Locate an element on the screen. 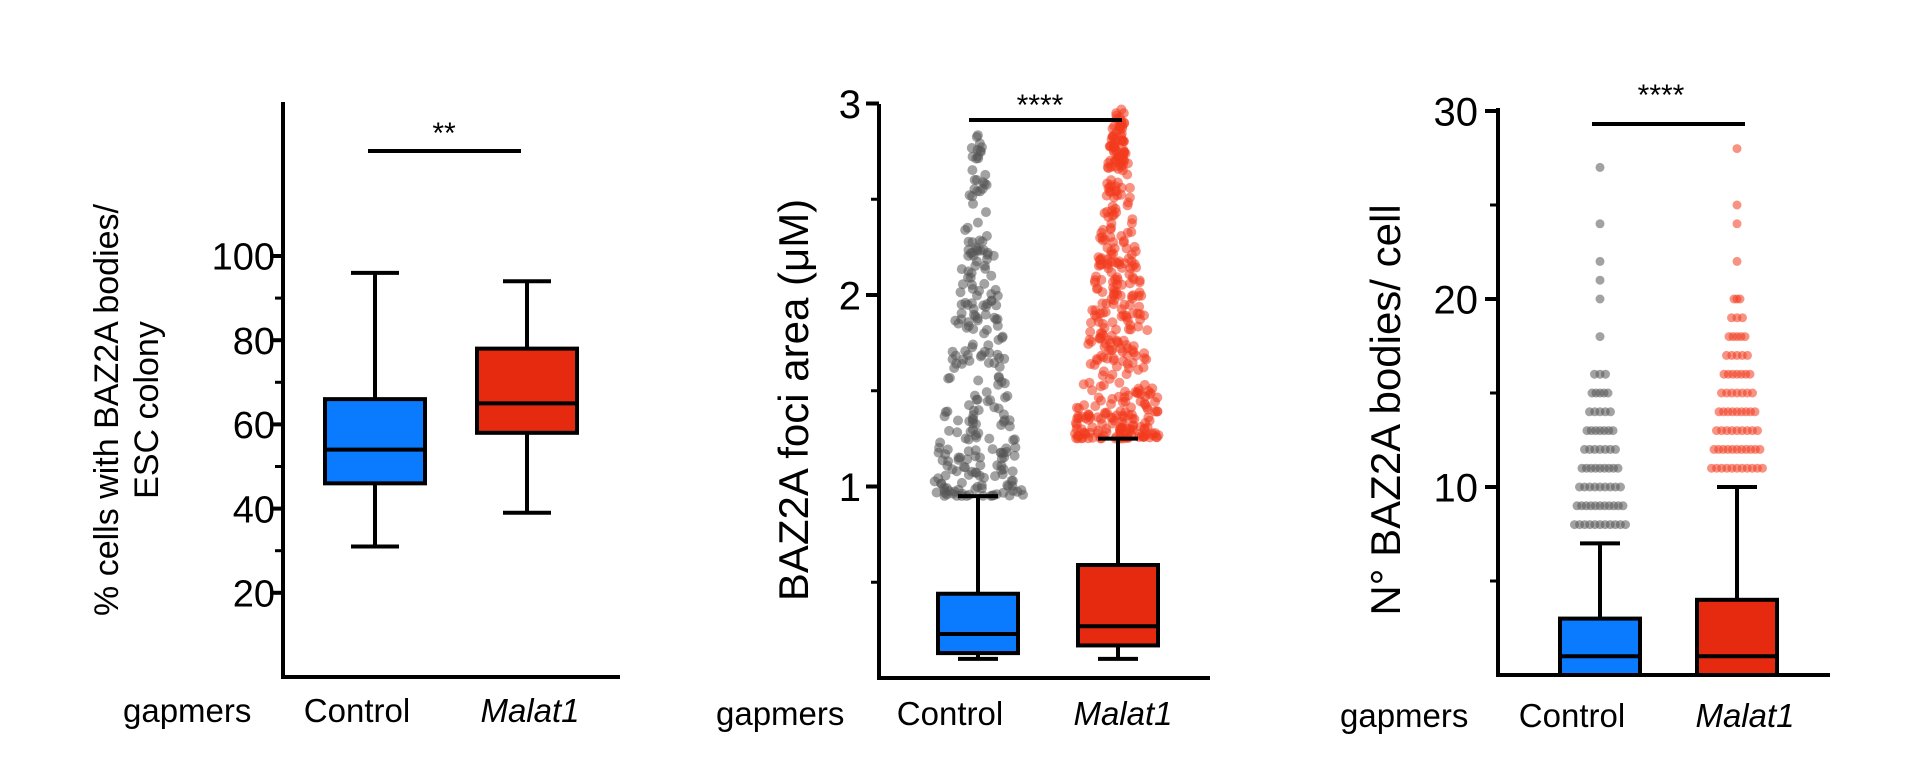 The width and height of the screenshot is (1920, 767). y-tick-labels: 10 20 30 is located at coordinates (1456, 300).